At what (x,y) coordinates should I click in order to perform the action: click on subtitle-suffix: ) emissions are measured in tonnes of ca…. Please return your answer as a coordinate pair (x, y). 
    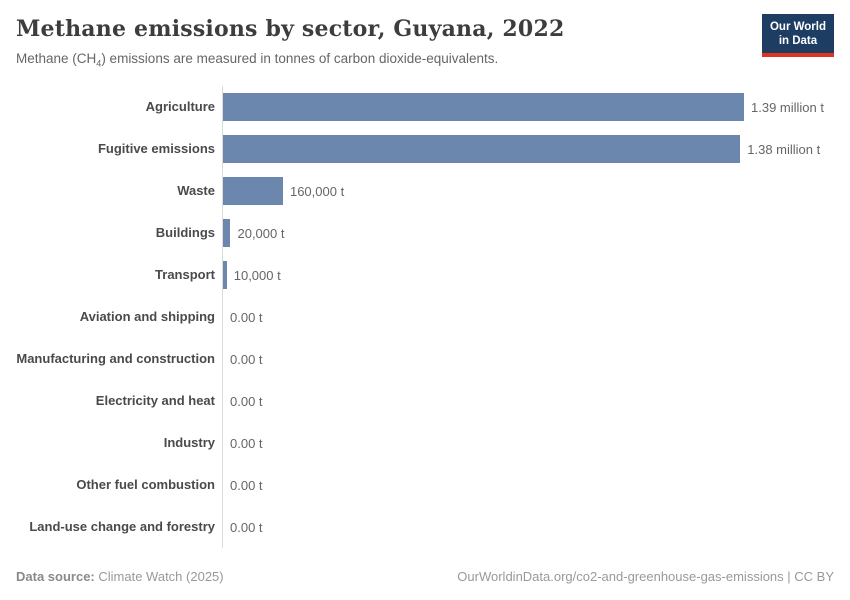
    Looking at the image, I should click on (300, 58).